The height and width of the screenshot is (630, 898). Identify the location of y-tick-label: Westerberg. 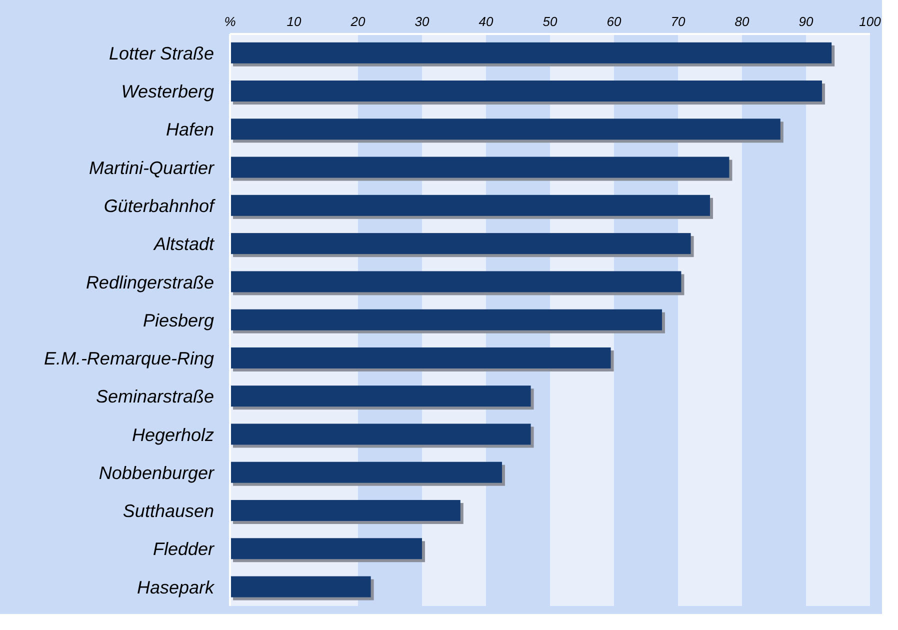
(167, 92).